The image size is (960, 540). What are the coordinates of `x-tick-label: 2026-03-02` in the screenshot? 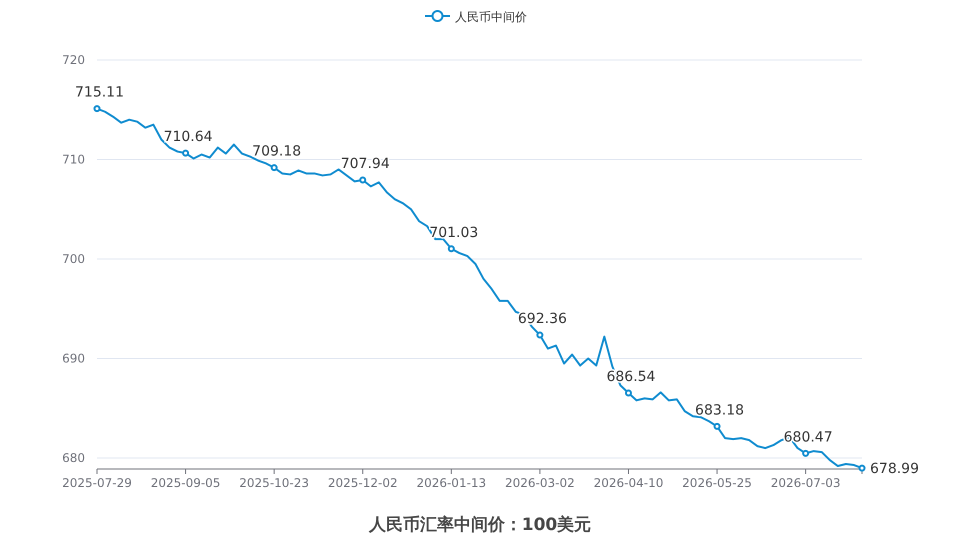 It's located at (540, 483).